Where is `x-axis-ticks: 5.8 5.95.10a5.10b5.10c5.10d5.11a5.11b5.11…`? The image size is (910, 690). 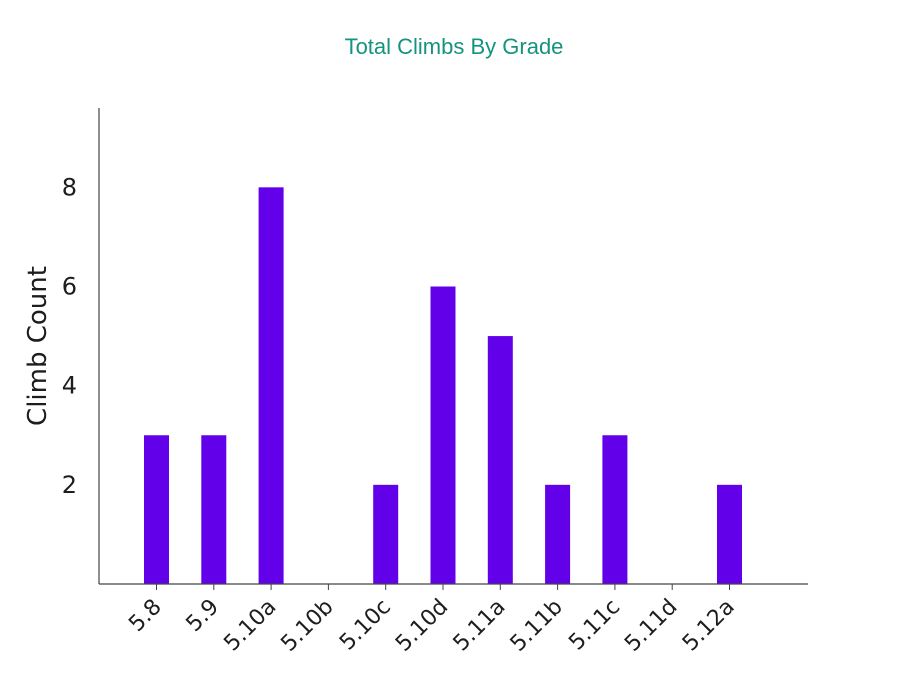 x-axis-ticks: 5.8 5.95.10a5.10b5.10c5.10d5.11a5.11b5.11… is located at coordinates (432, 620).